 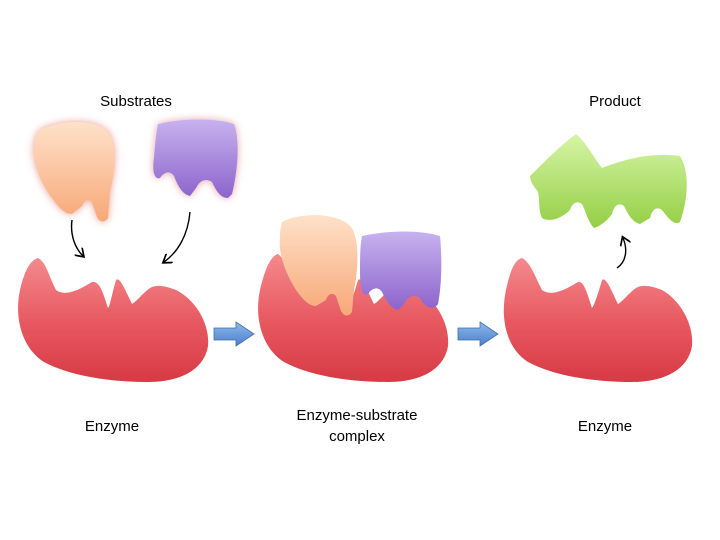 What do you see at coordinates (195, 158) in the screenshot?
I see `substrate-purple` at bounding box center [195, 158].